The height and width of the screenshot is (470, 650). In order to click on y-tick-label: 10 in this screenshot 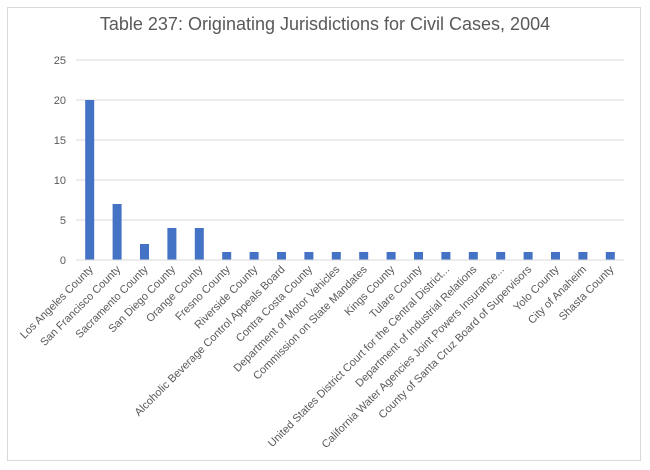, I will do `click(60, 181)`.